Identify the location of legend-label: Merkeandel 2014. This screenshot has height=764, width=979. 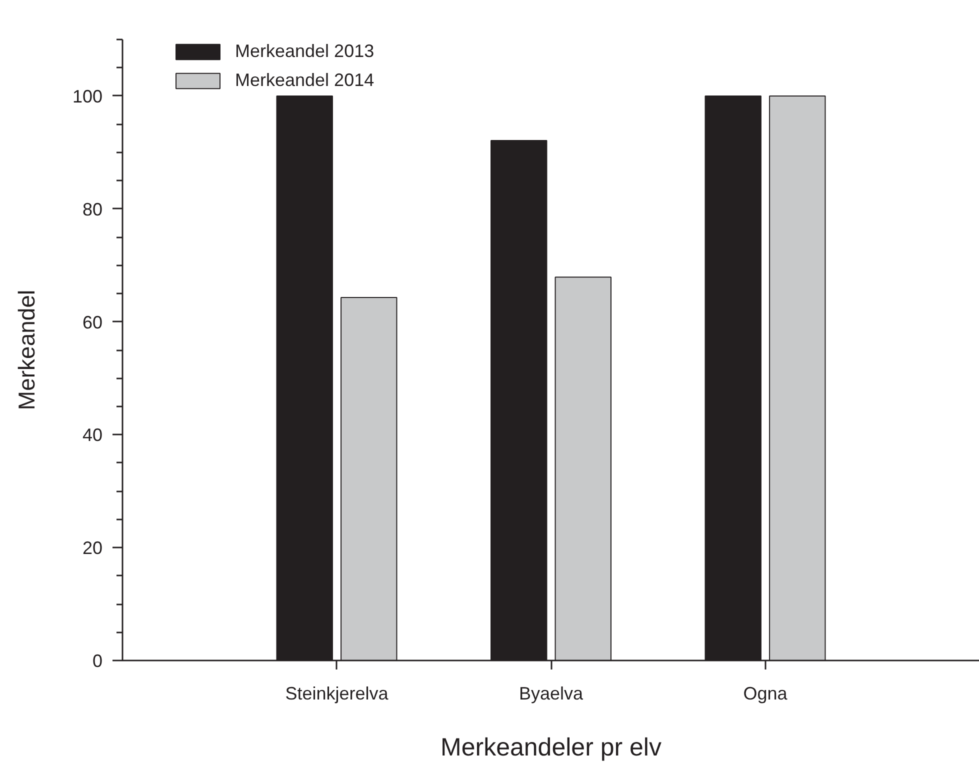
(304, 80).